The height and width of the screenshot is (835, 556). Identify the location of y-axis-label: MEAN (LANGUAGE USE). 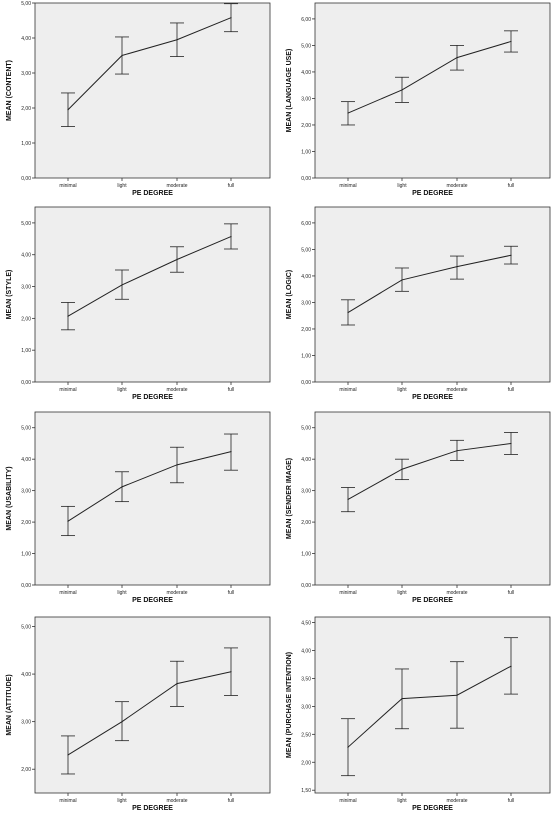
(289, 91).